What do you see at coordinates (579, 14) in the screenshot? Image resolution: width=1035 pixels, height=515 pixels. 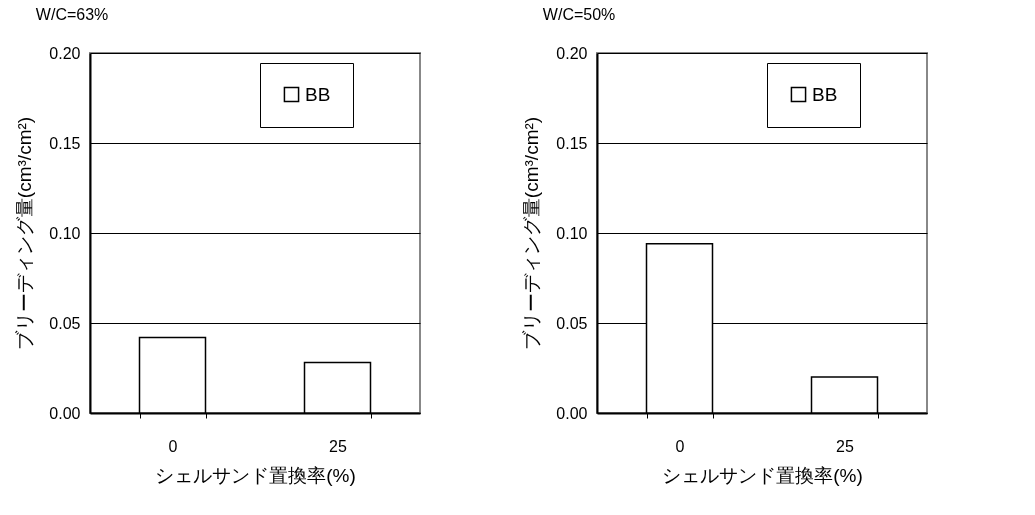 I see `chart-title: W/C=50%` at bounding box center [579, 14].